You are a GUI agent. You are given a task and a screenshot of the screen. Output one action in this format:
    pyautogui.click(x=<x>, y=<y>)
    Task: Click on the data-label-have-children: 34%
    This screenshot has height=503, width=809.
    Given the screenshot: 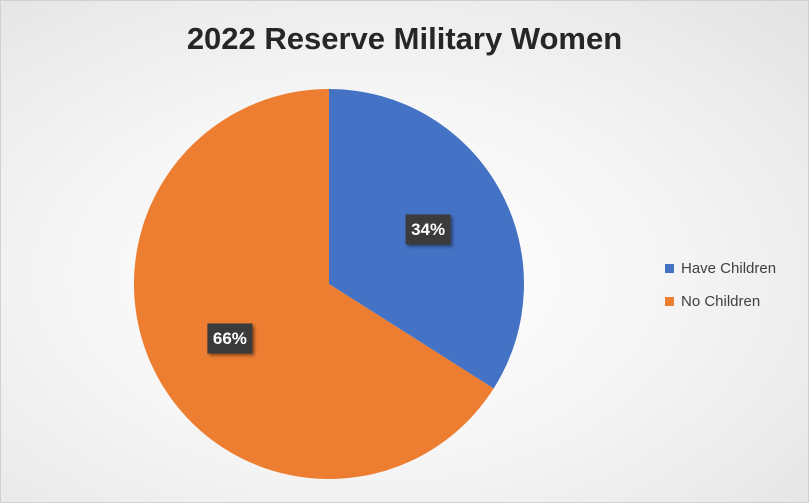 What is the action you would take?
    pyautogui.click(x=428, y=229)
    